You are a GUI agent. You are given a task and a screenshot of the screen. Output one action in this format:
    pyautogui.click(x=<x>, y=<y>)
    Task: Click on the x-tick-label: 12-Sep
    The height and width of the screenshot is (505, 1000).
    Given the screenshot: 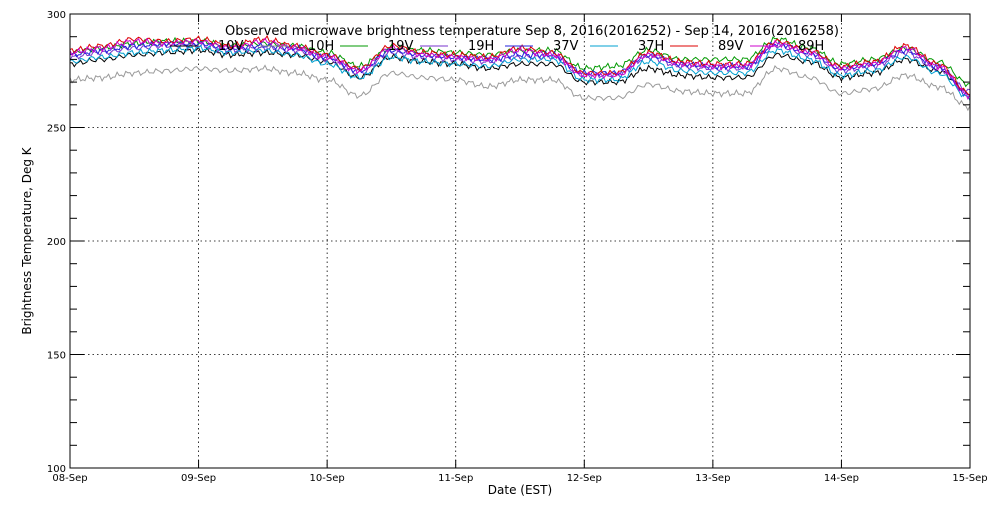 What is the action you would take?
    pyautogui.click(x=584, y=478)
    